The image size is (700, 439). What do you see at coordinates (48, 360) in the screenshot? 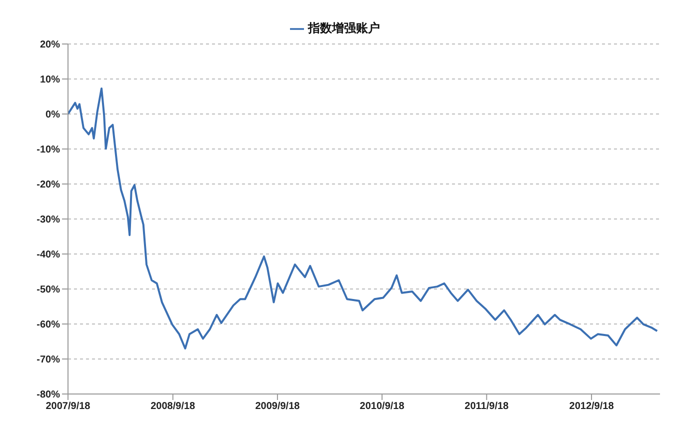
I see `y-tick-label: -70%` at bounding box center [48, 360].